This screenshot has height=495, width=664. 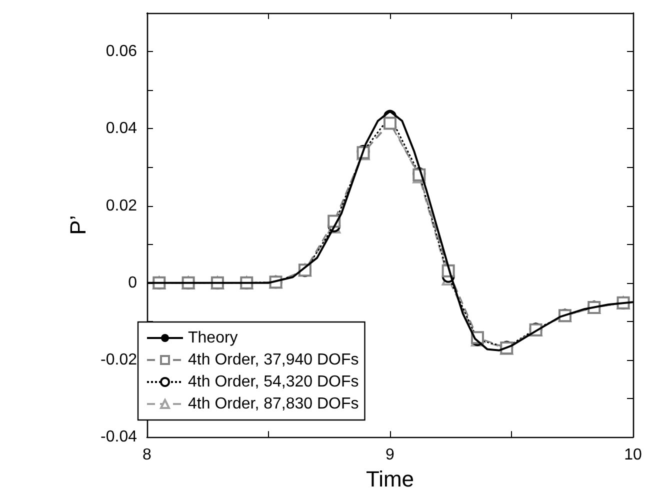 What do you see at coordinates (122, 205) in the screenshot?
I see `y-tick-label: 0.02` at bounding box center [122, 205].